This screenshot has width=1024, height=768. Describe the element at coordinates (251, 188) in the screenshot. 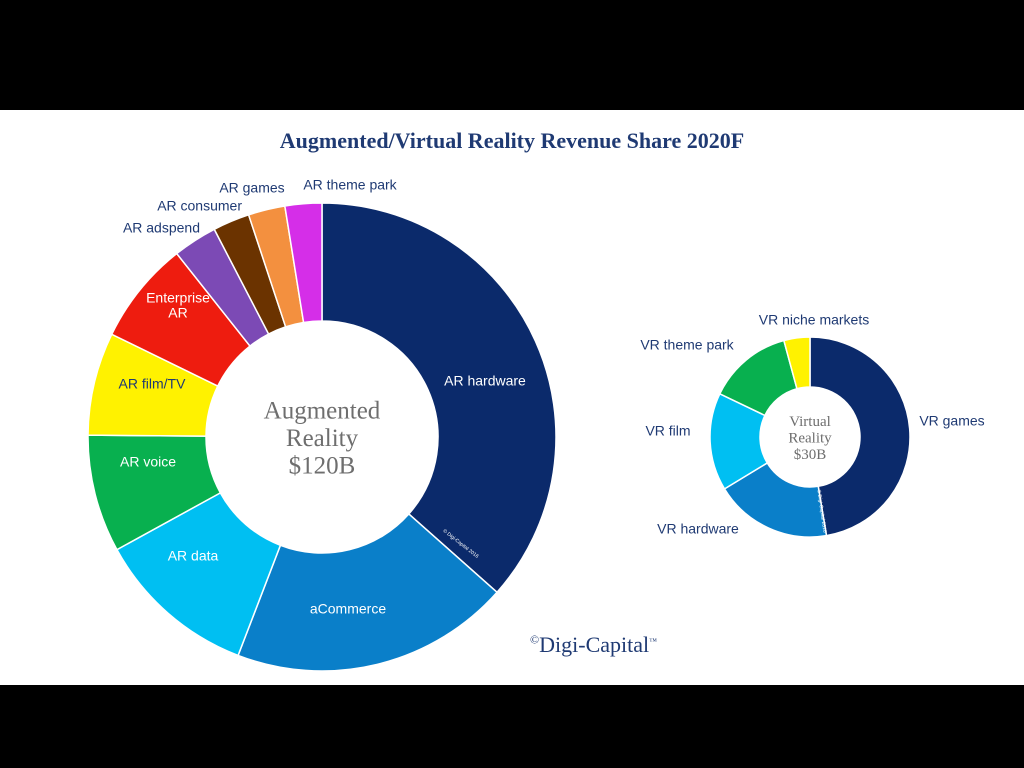

I see `label-ar-games: AR games` at that location.